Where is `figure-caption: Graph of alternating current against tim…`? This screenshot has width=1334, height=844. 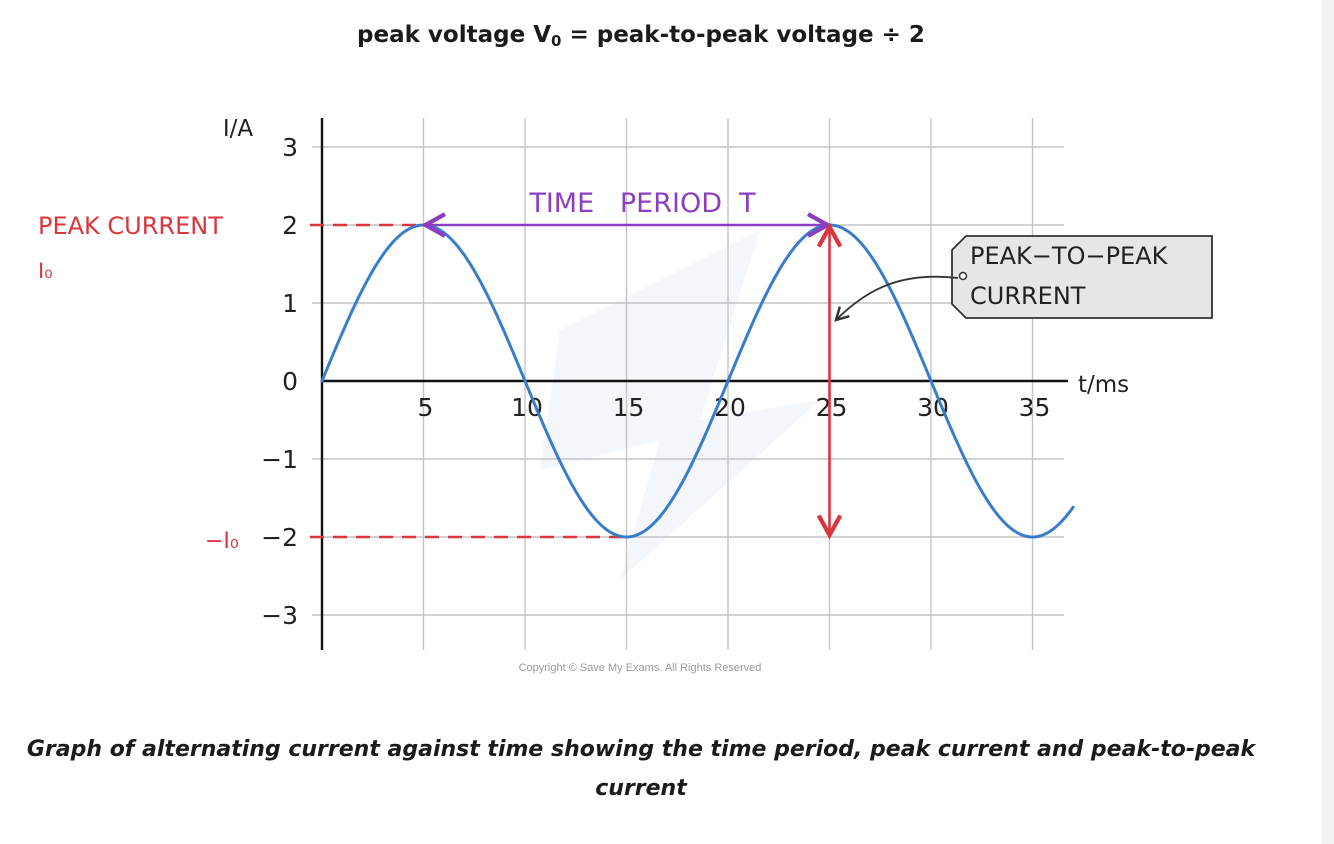
figure-caption: Graph of alternating current against tim… is located at coordinates (641, 769).